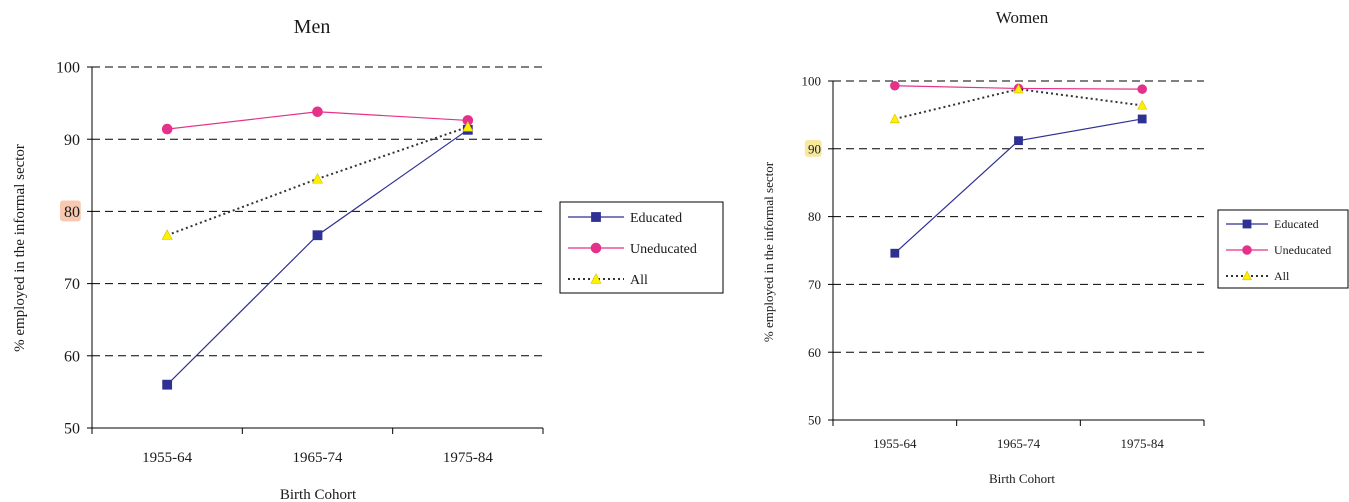 The height and width of the screenshot is (502, 1349). Describe the element at coordinates (317, 120) in the screenshot. I see `series-uneducated` at that location.